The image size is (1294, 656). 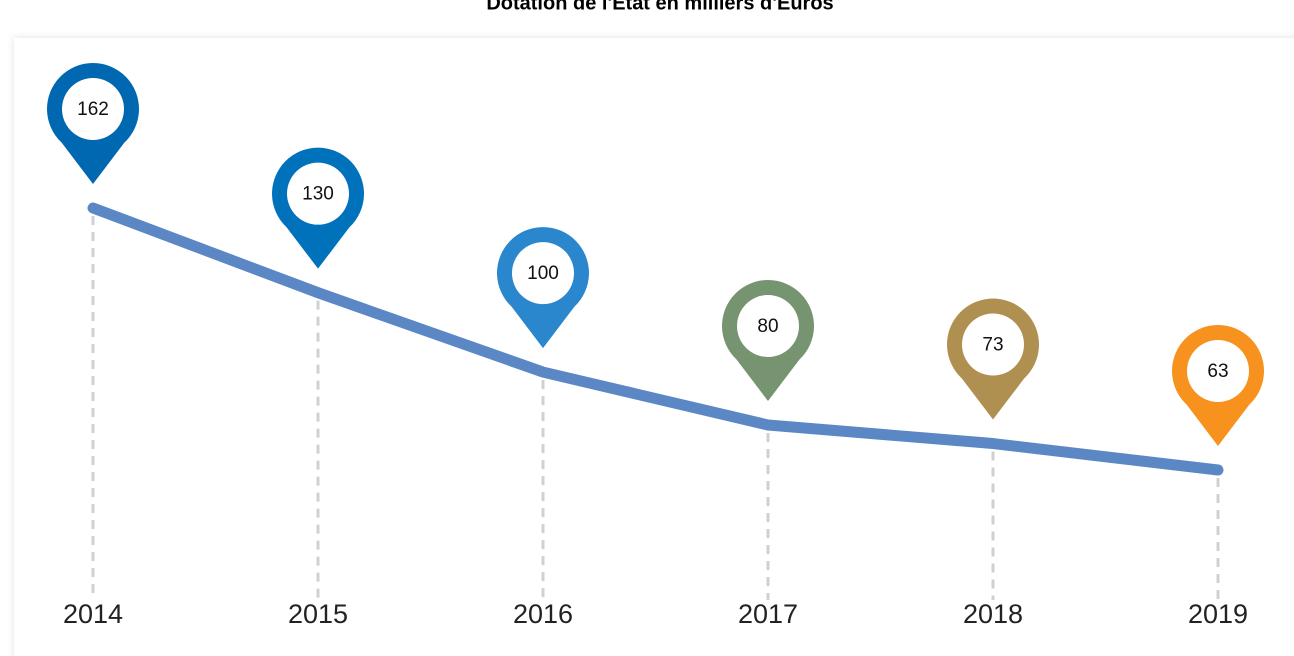 I want to click on x-tick-label: 2014, so click(x=93, y=614).